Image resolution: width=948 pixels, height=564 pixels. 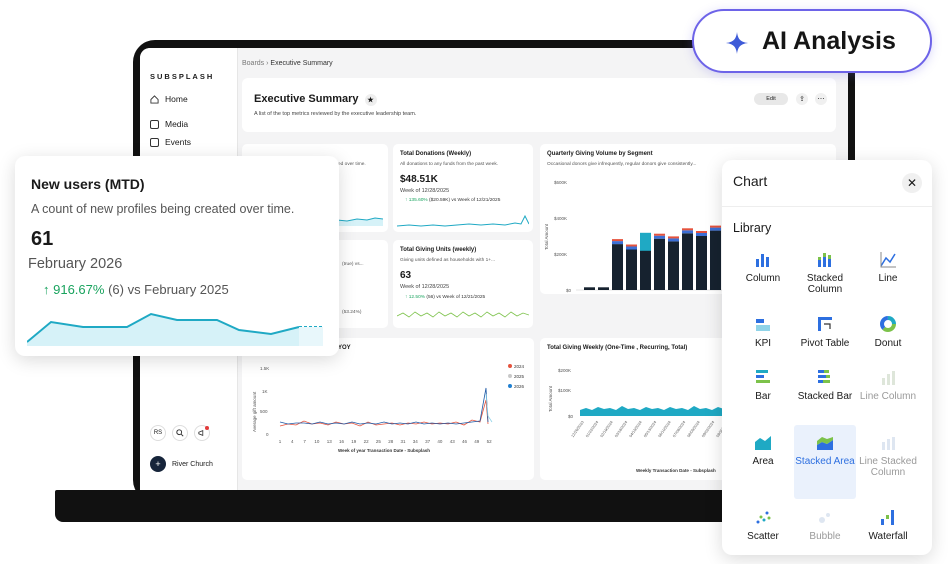 What do you see at coordinates (825, 443) in the screenshot?
I see `stacked-area-chart-icon` at bounding box center [825, 443].